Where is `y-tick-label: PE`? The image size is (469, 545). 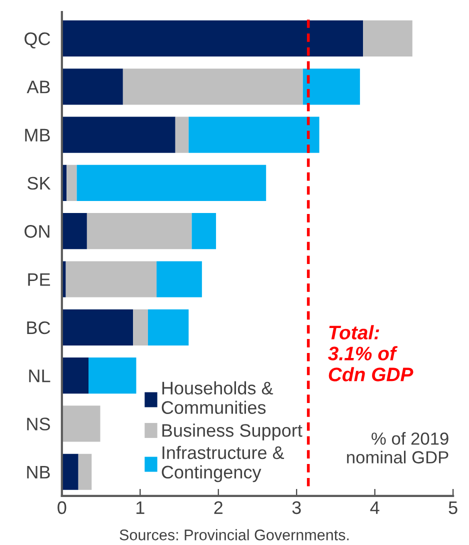
y-tick-label: PE is located at coordinates (39, 279).